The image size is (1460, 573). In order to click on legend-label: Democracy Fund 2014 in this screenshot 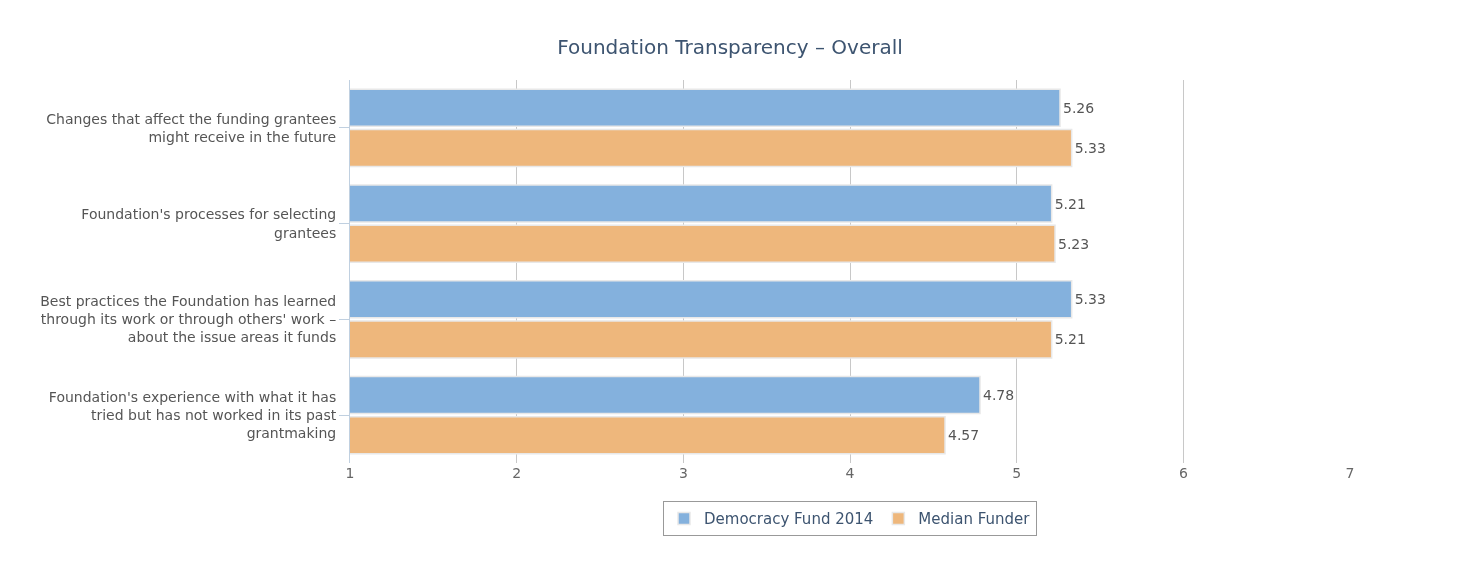, I will do `click(789, 519)`.